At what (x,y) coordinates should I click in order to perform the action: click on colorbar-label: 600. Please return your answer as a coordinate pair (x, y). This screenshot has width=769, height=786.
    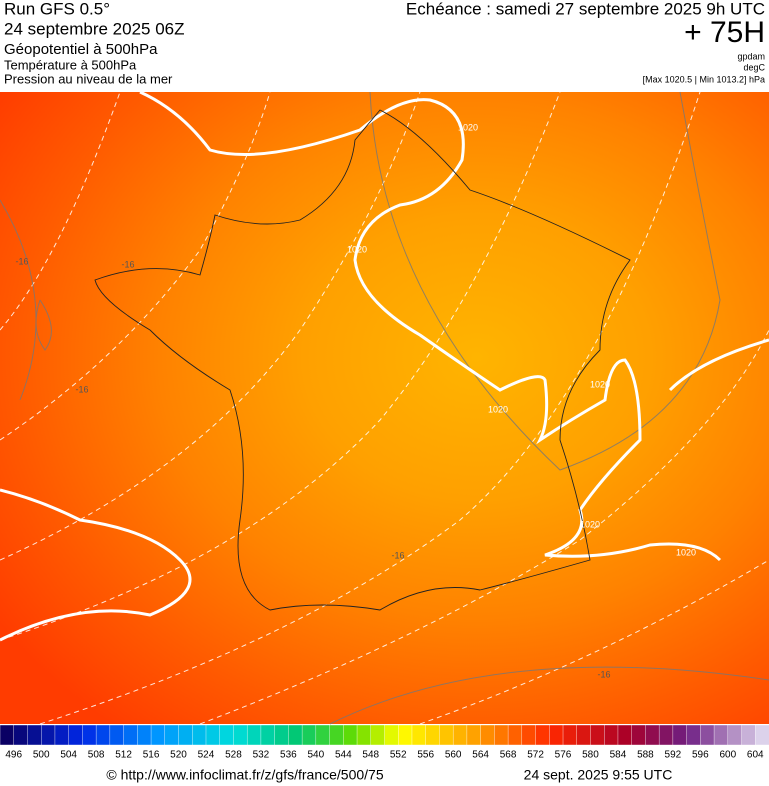
    Looking at the image, I should click on (727, 755).